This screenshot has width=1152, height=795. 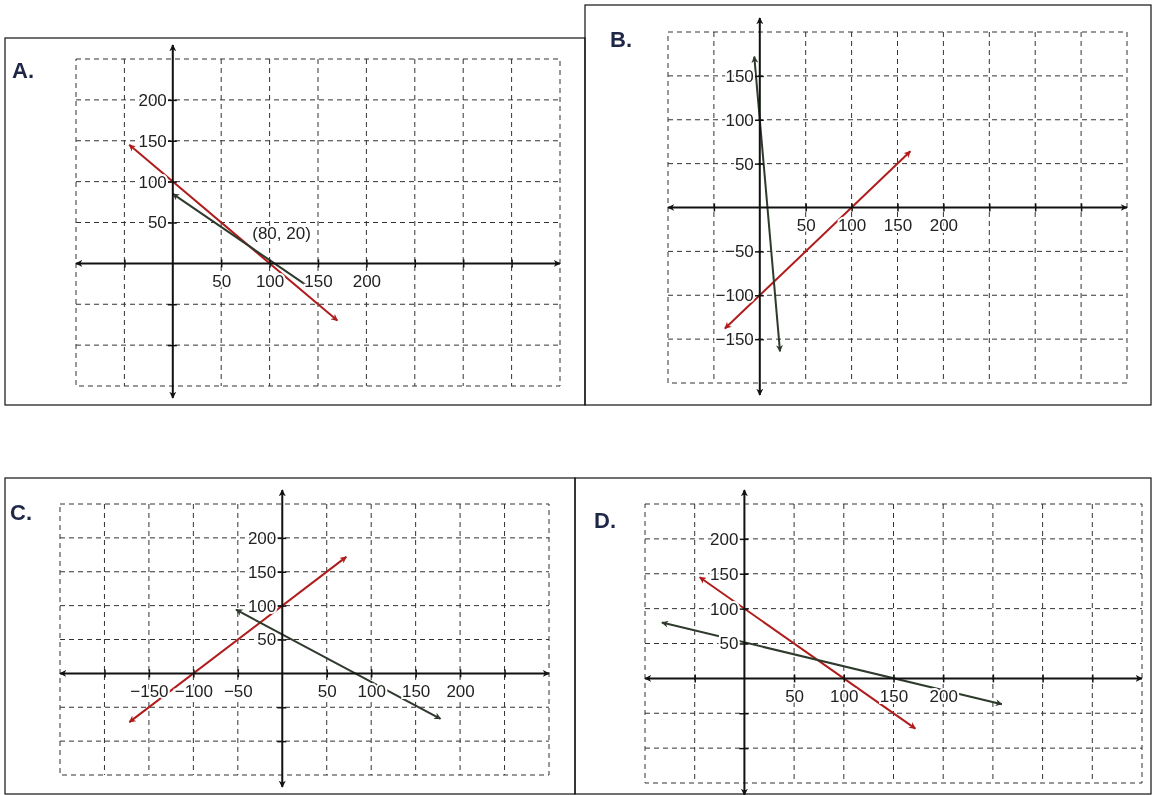 What do you see at coordinates (194, 691) in the screenshot?
I see `x-tick-label: −100` at bounding box center [194, 691].